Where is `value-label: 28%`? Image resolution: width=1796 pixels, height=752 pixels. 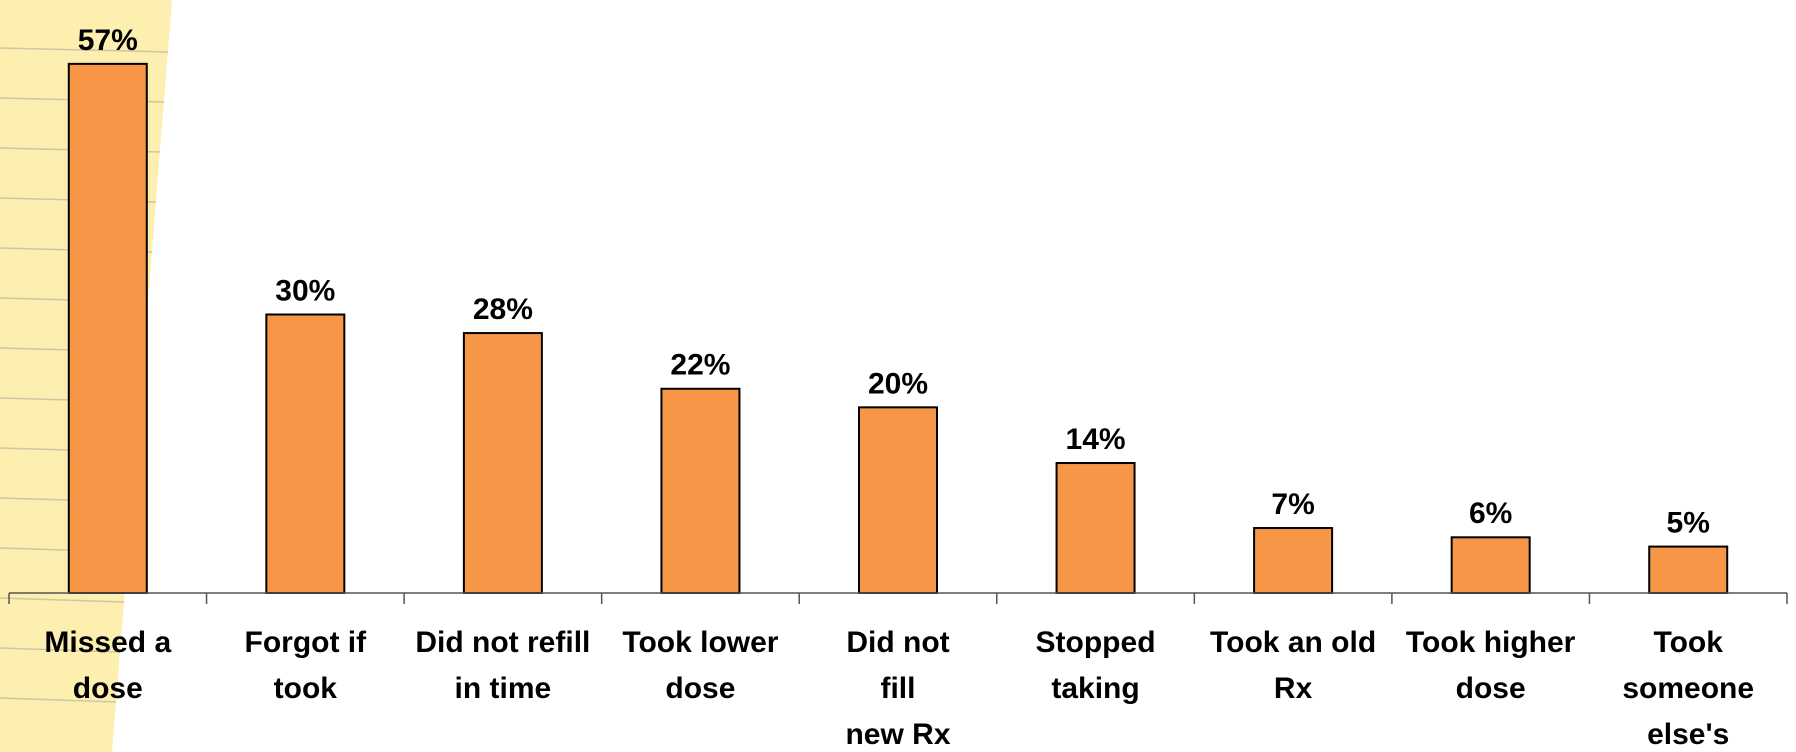
value-label: 28% is located at coordinates (503, 309).